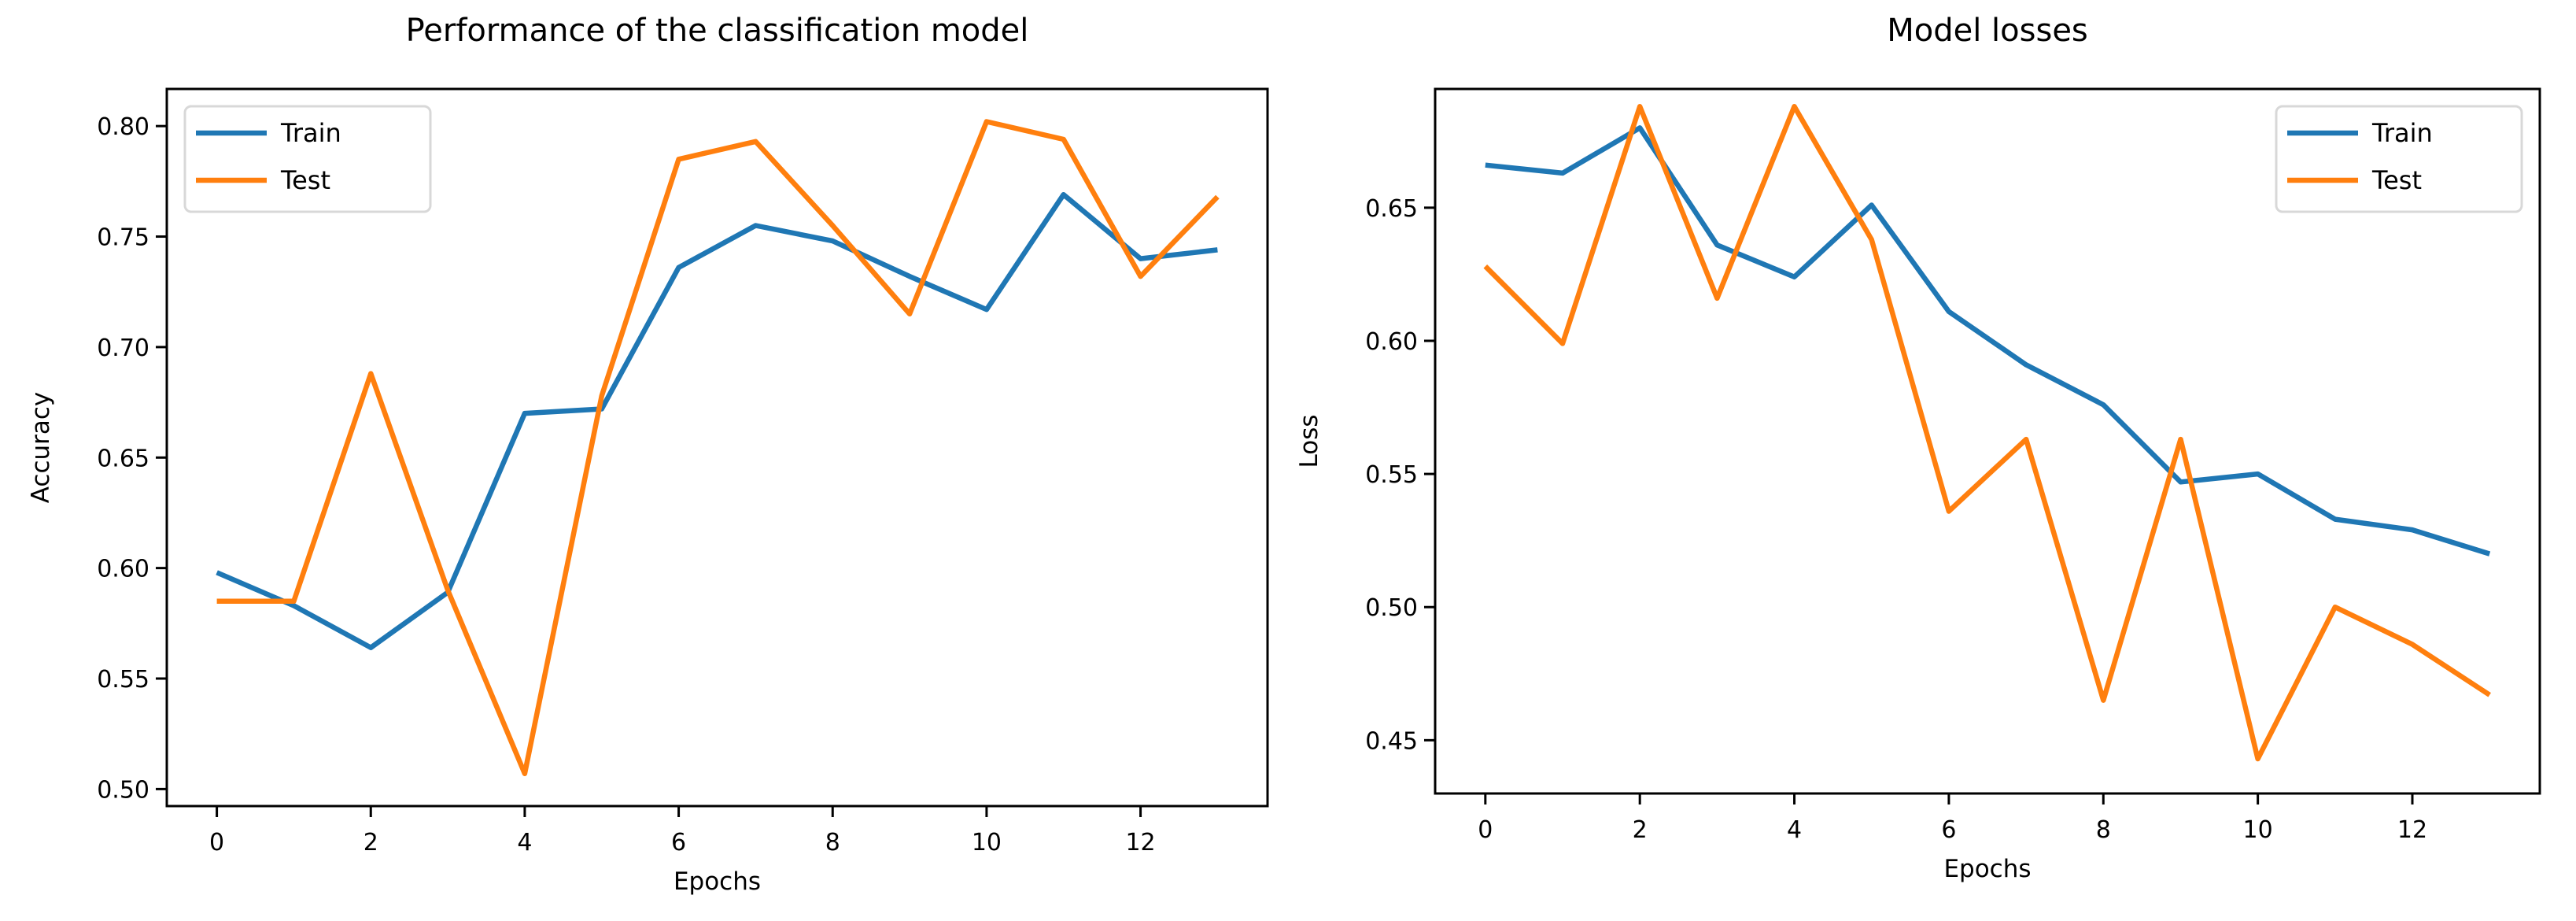 The height and width of the screenshot is (921, 2576). Describe the element at coordinates (1987, 31) in the screenshot. I see `chart-title: Model losses` at that location.